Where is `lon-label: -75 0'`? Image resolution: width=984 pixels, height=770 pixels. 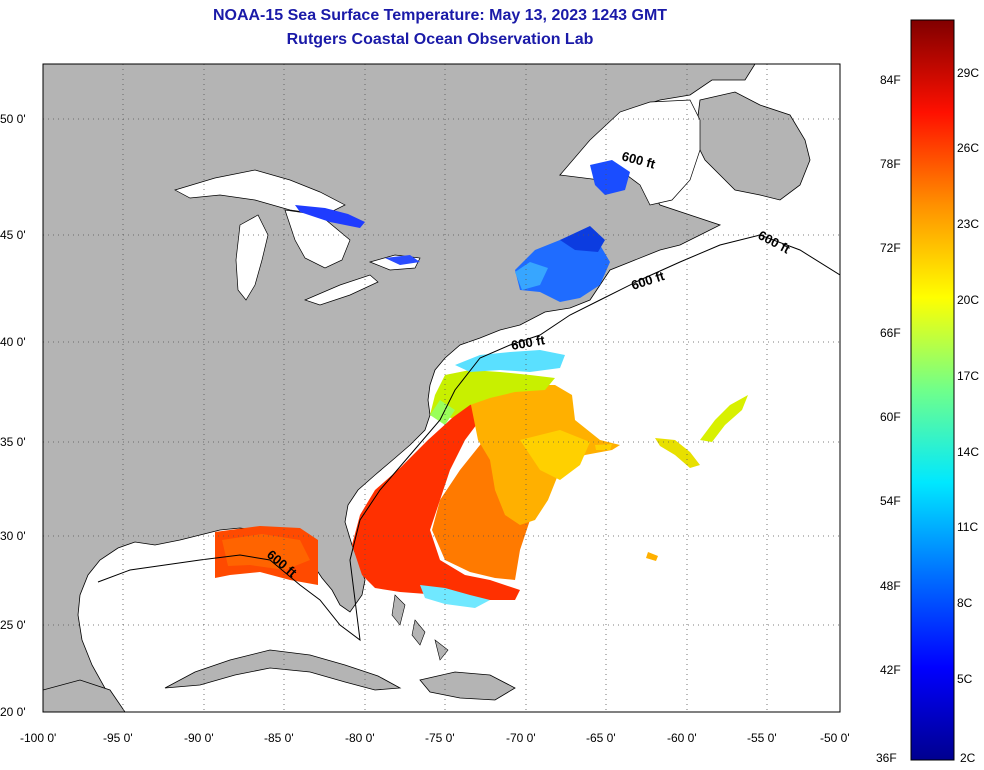
lon-label: -75 0' is located at coordinates (440, 738).